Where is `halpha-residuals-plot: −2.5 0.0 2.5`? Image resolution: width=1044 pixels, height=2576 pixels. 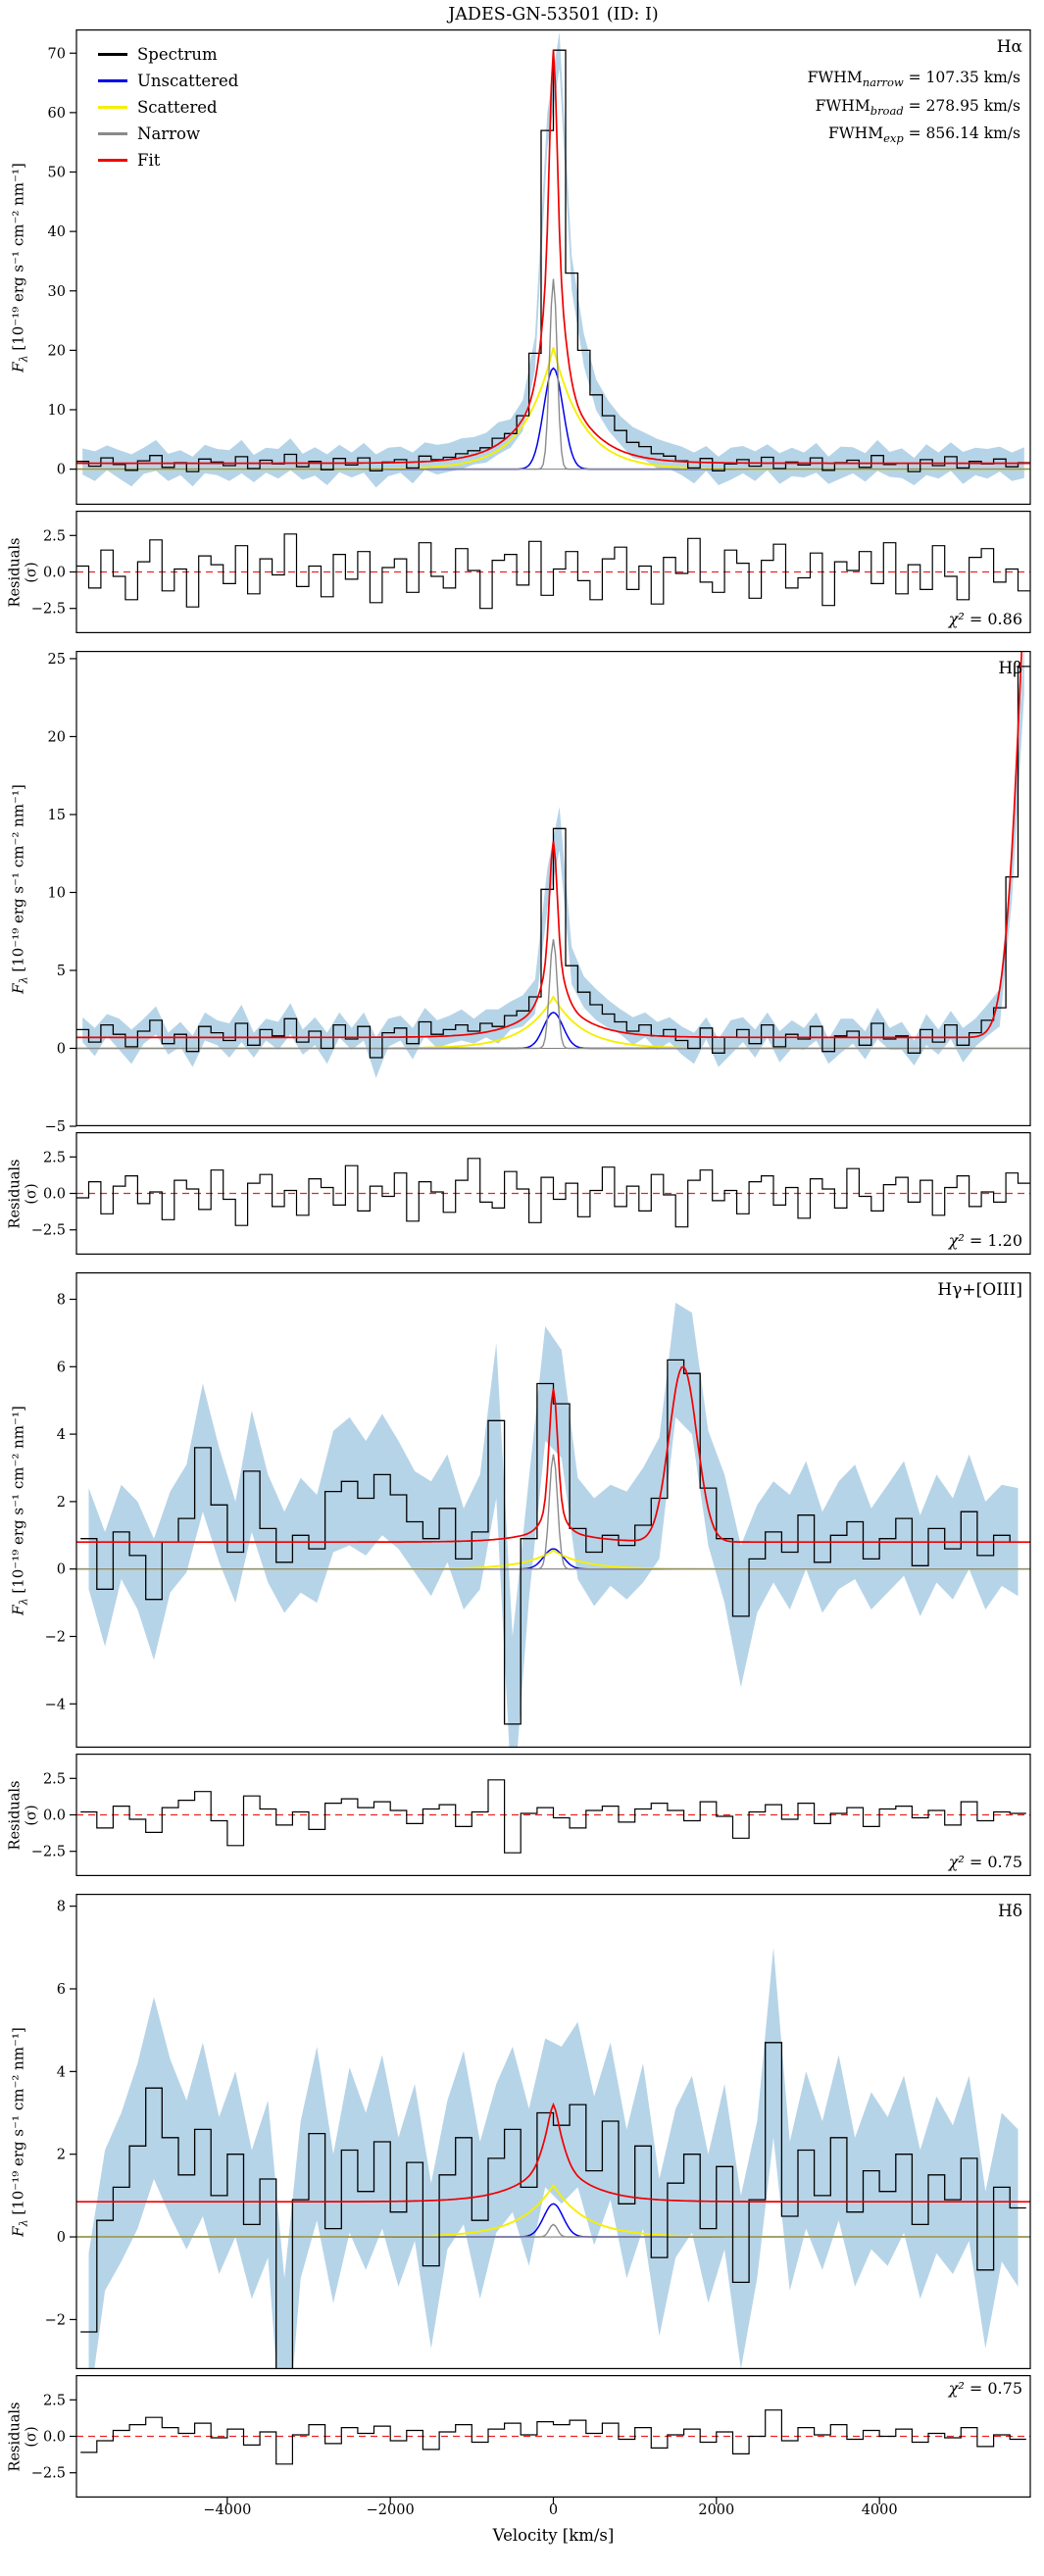
halpha-residuals-plot: −2.5 0.0 2.5 is located at coordinates (531, 572).